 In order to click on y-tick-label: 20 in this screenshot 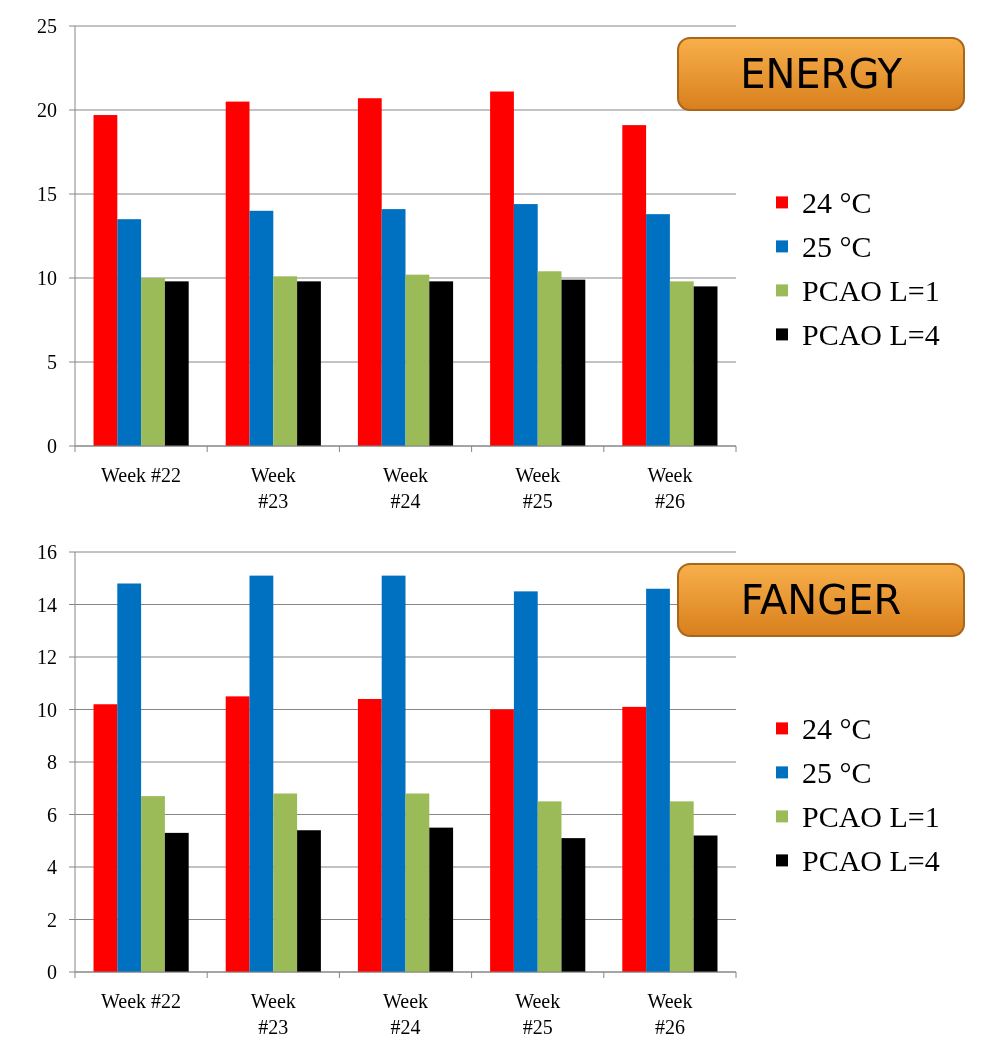, I will do `click(47, 110)`.